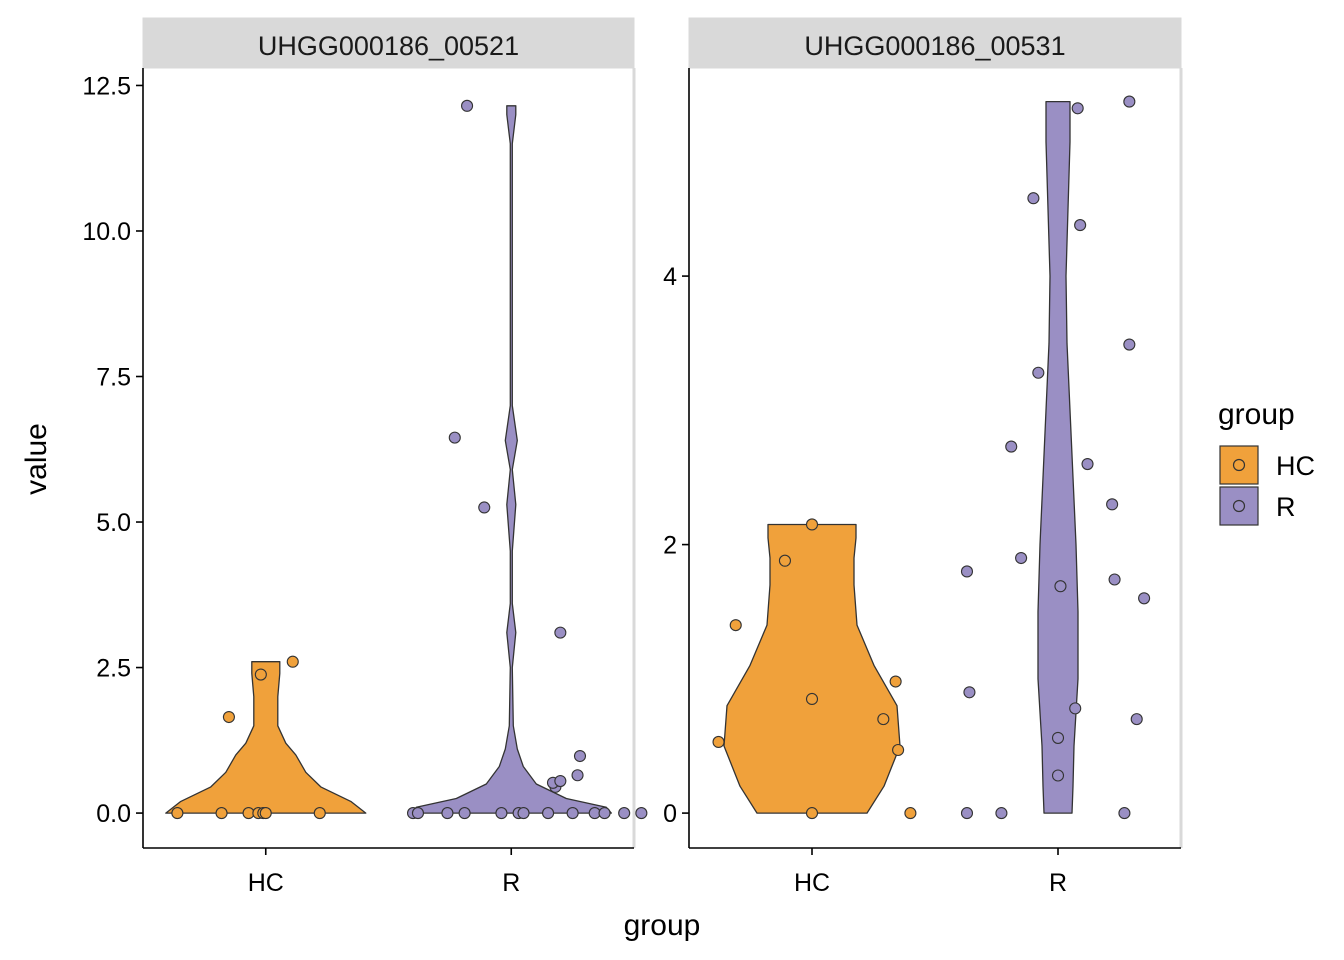 This screenshot has height=960, width=1344. Describe the element at coordinates (113, 378) in the screenshot. I see `y-tick-label: 7.5` at that location.